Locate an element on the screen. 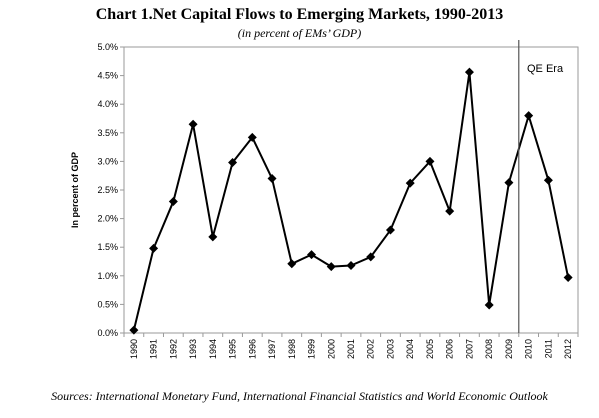  data-point-1990 is located at coordinates (134, 330).